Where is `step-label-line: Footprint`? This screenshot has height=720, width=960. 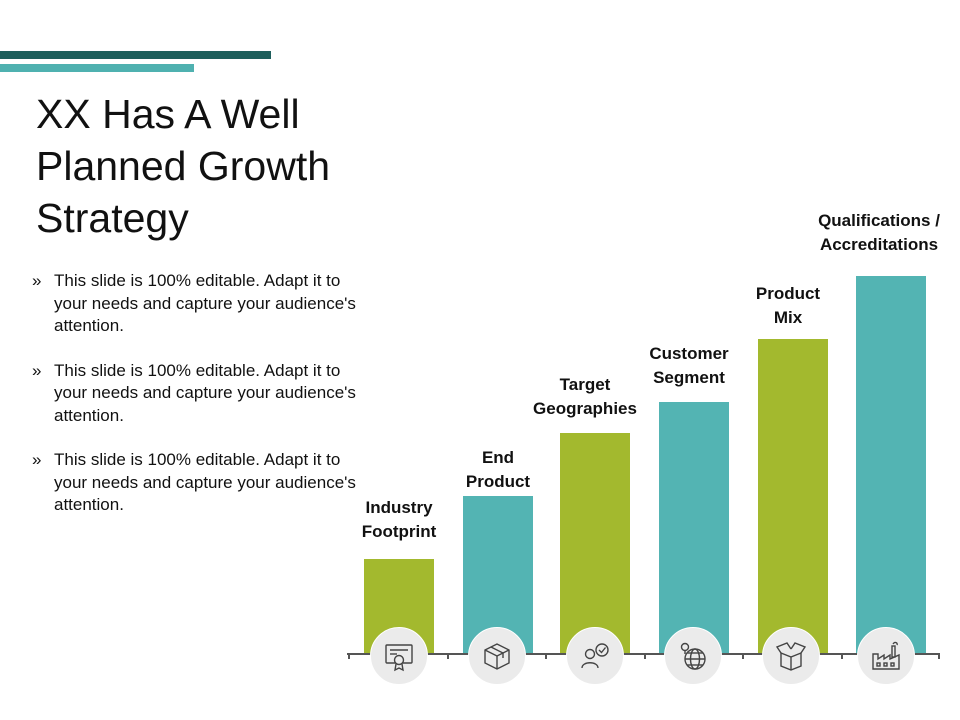 step-label-line: Footprint is located at coordinates (399, 531).